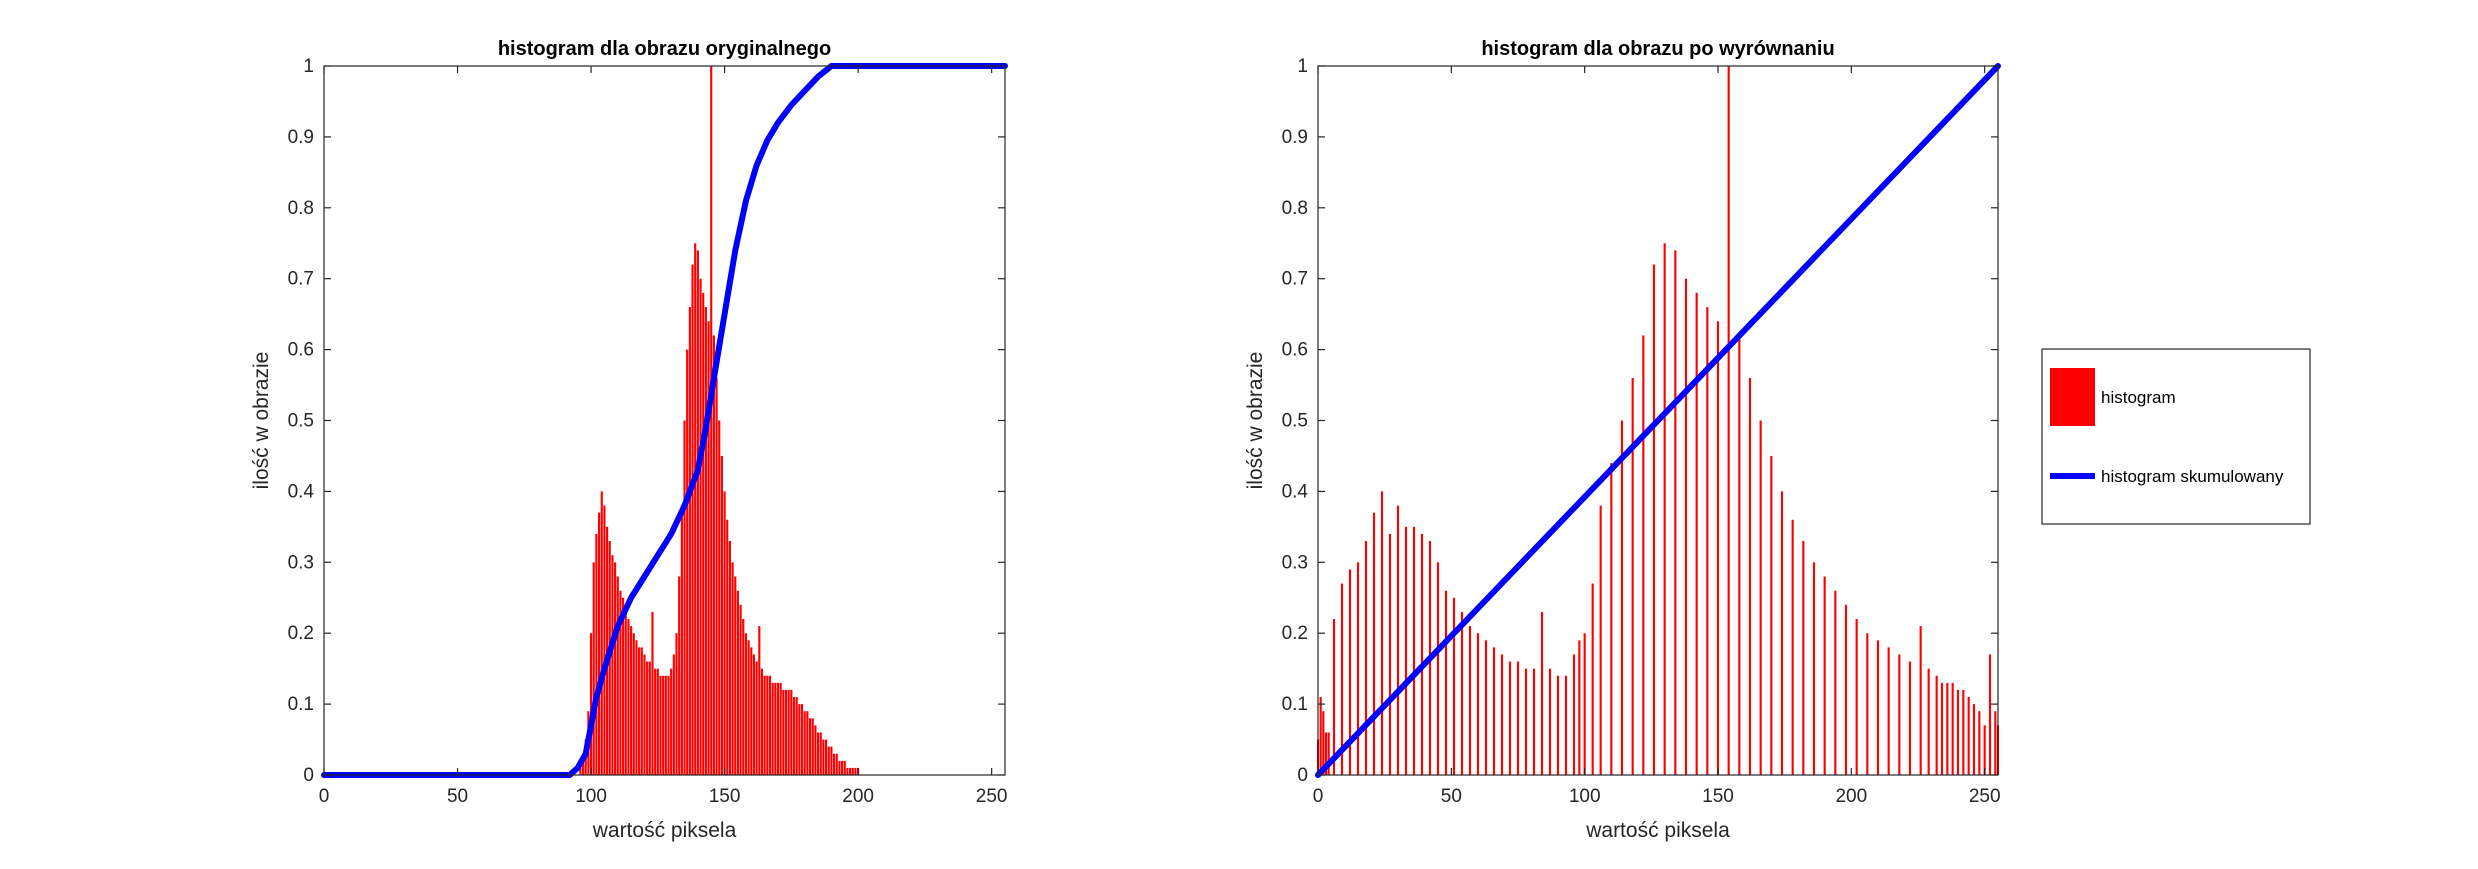  What do you see at coordinates (664, 830) in the screenshot?
I see `x-axis-label: wartość piksela` at bounding box center [664, 830].